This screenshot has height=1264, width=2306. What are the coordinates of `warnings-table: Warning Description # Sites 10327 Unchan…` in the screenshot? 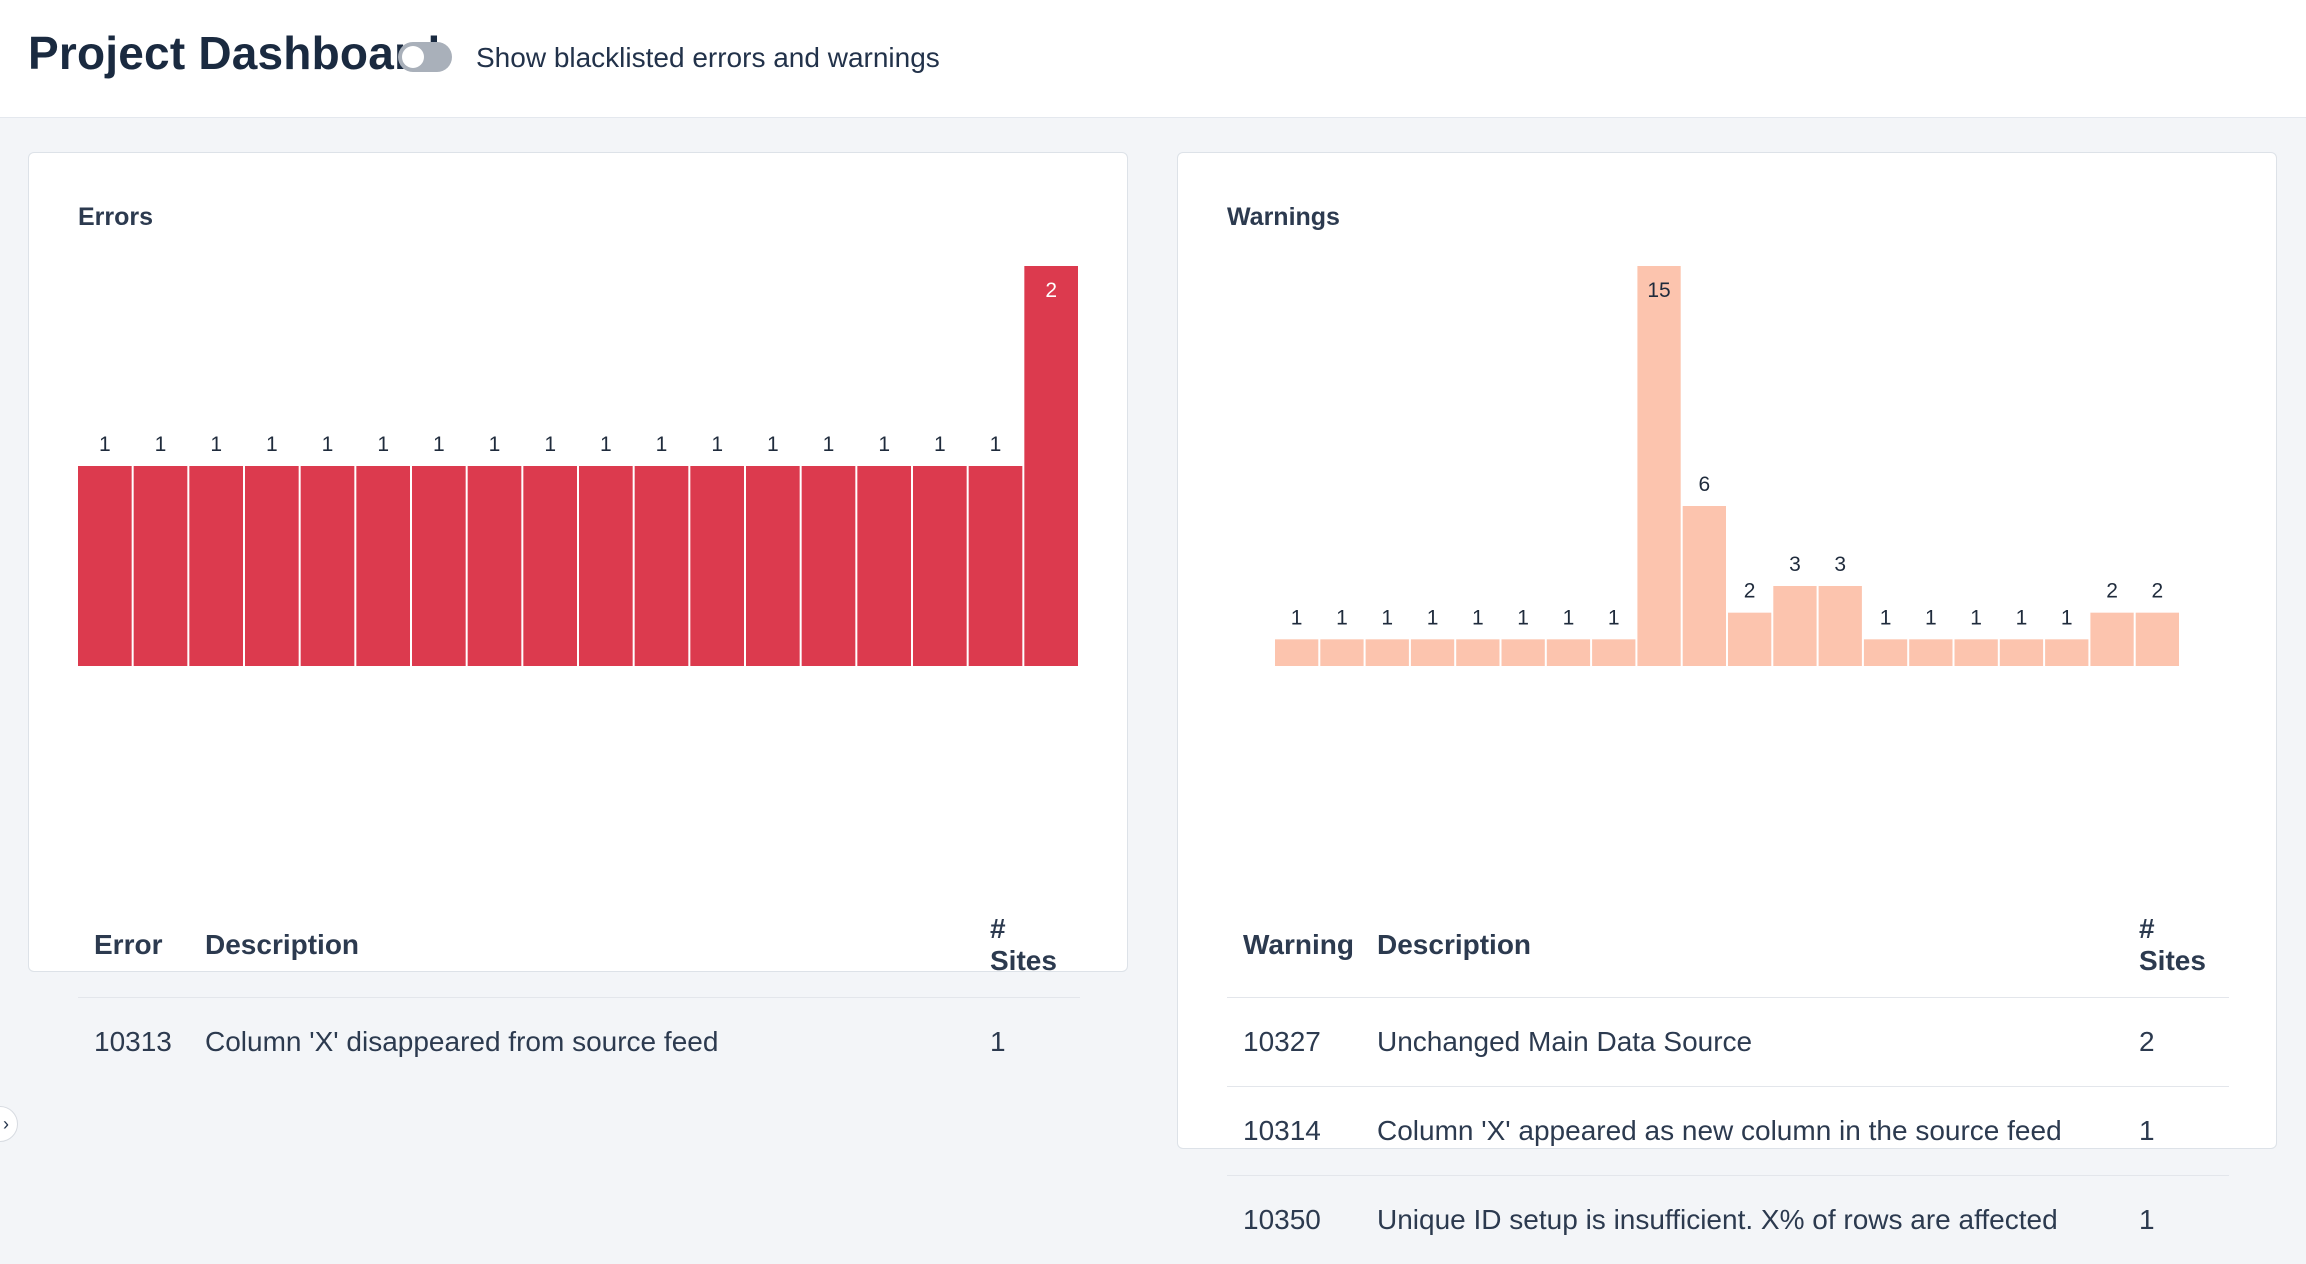 It's located at (1728, 1078).